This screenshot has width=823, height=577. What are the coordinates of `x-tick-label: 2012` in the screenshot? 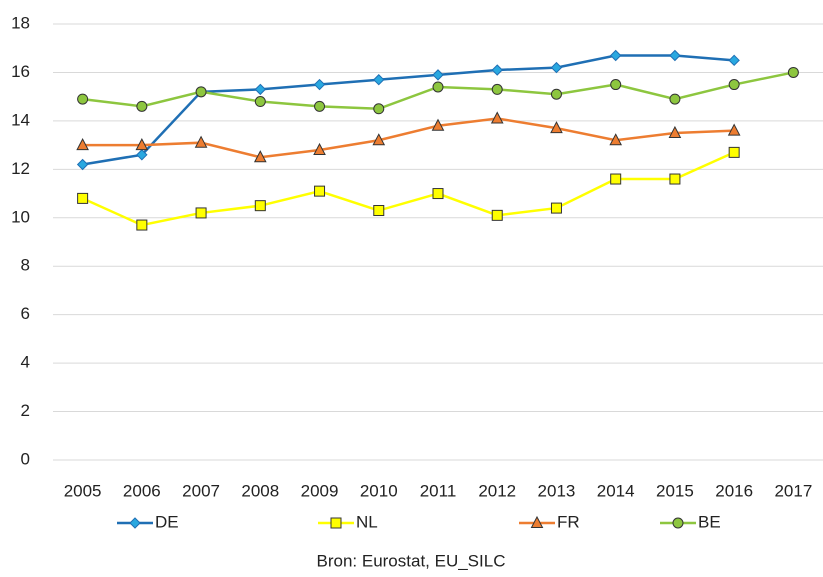 It's located at (497, 490).